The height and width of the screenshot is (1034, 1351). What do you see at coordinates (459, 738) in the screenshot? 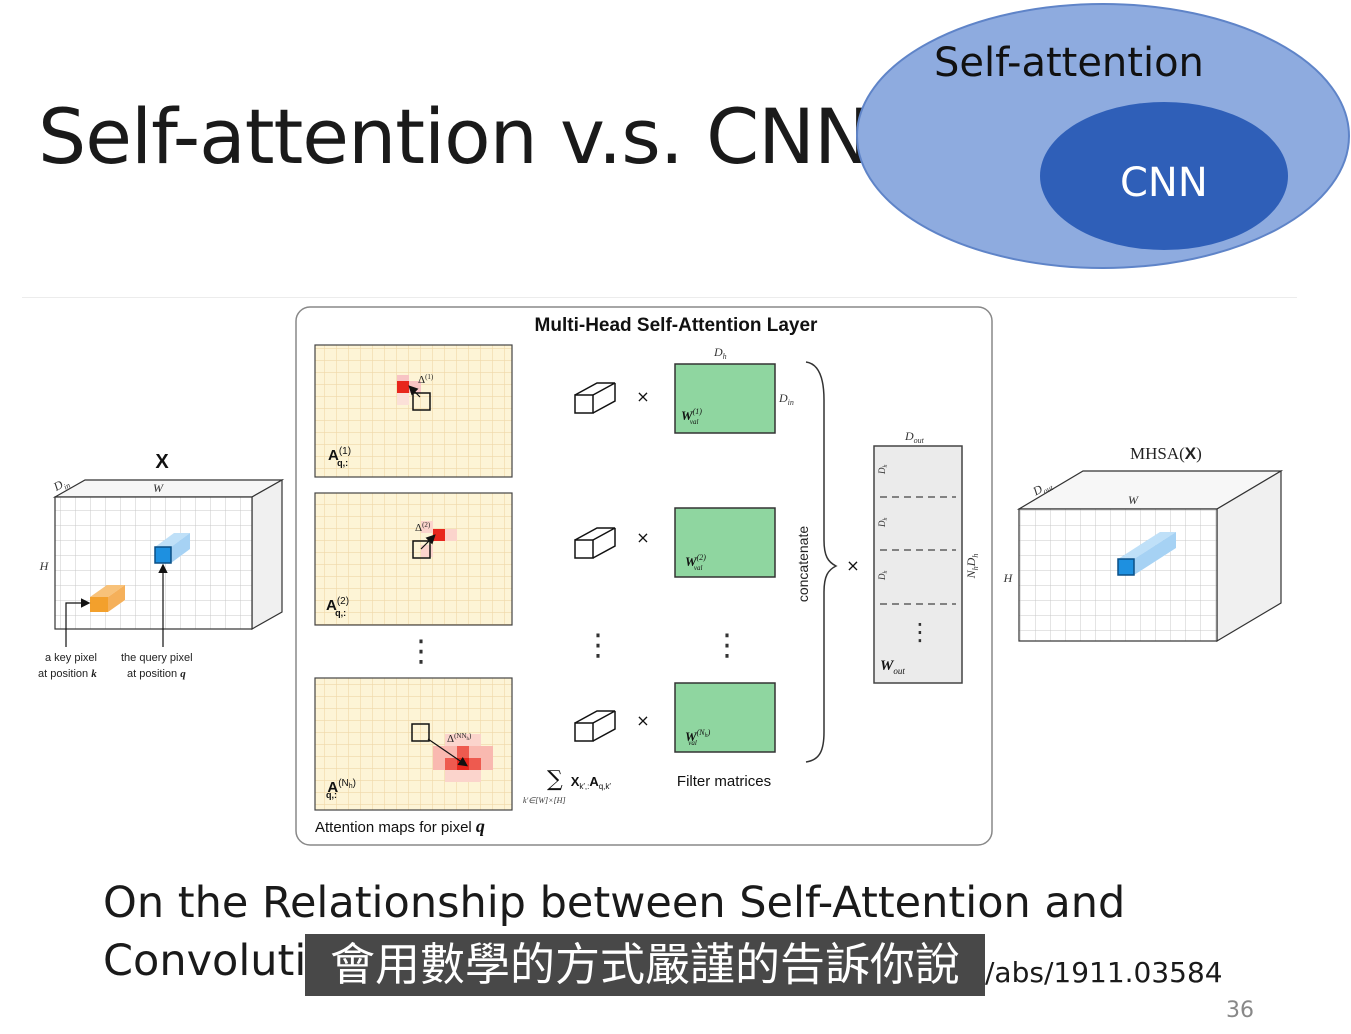
I see `delta-label-3: Δ(NNh)` at bounding box center [459, 738].